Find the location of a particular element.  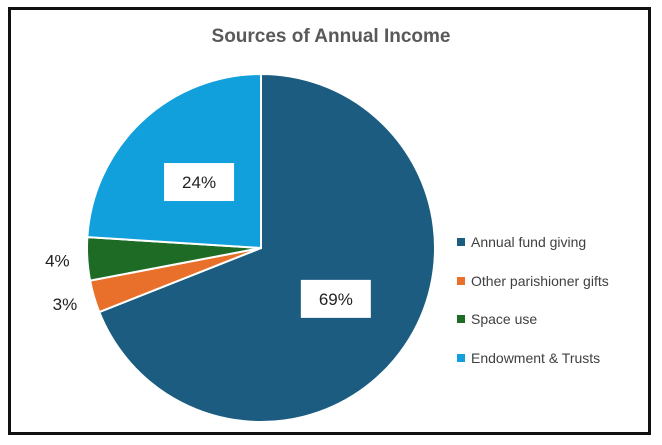

legend-item-space-use: Space use is located at coordinates (557, 319).